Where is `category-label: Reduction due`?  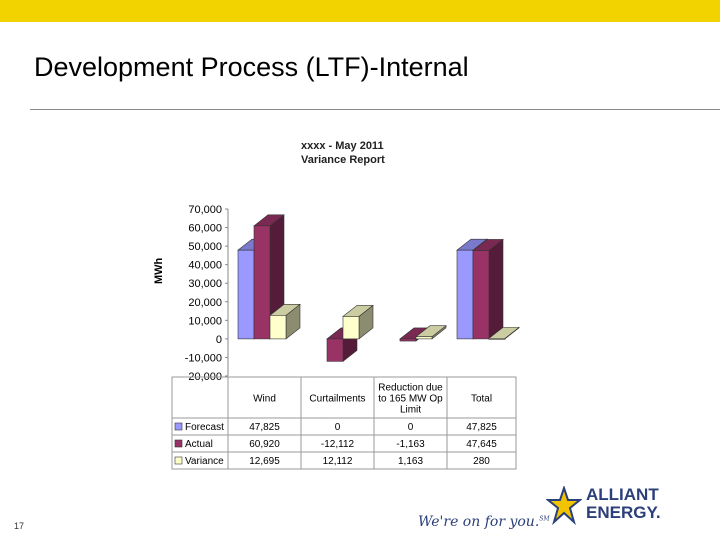
category-label: Reduction due is located at coordinates (410, 388).